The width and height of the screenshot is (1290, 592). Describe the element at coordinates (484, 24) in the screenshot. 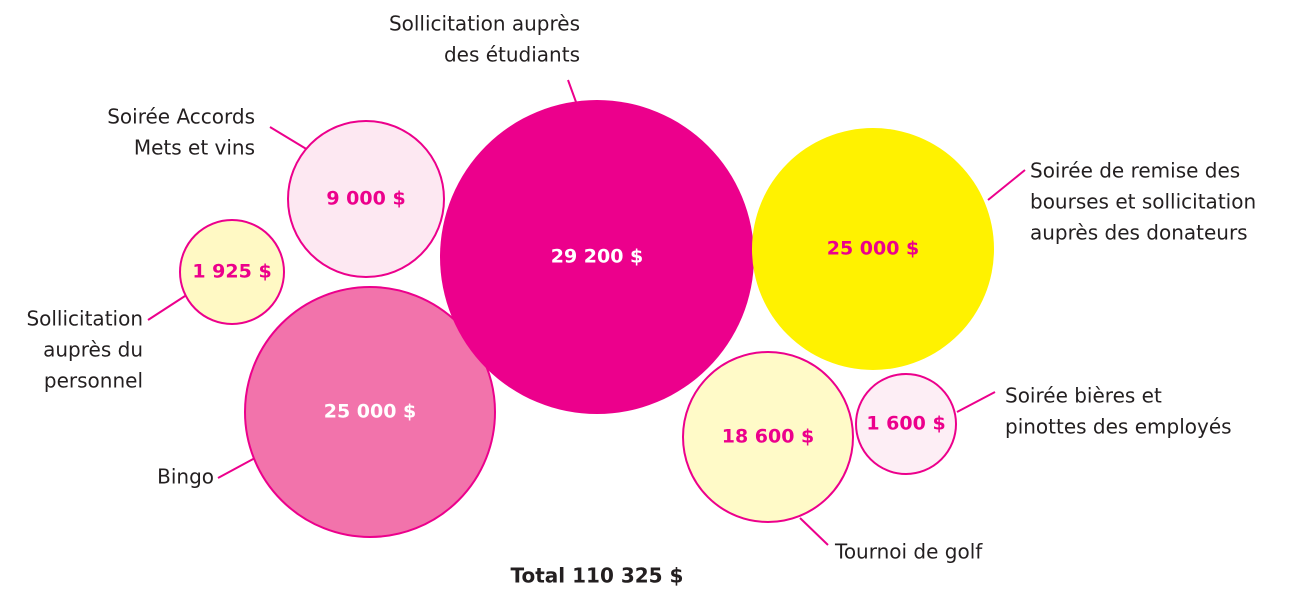

I see `bubble-label: Sollicitation auprès` at that location.